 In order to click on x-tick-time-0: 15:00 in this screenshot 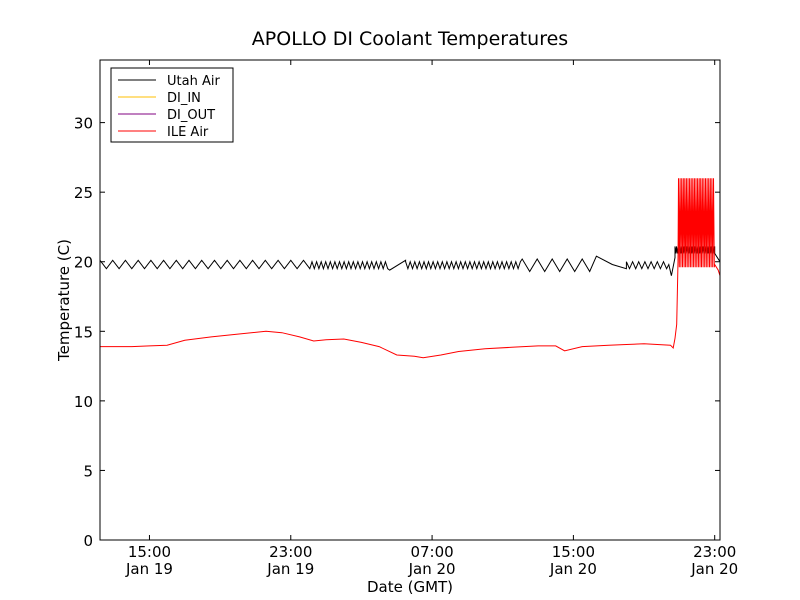, I will do `click(149, 552)`.